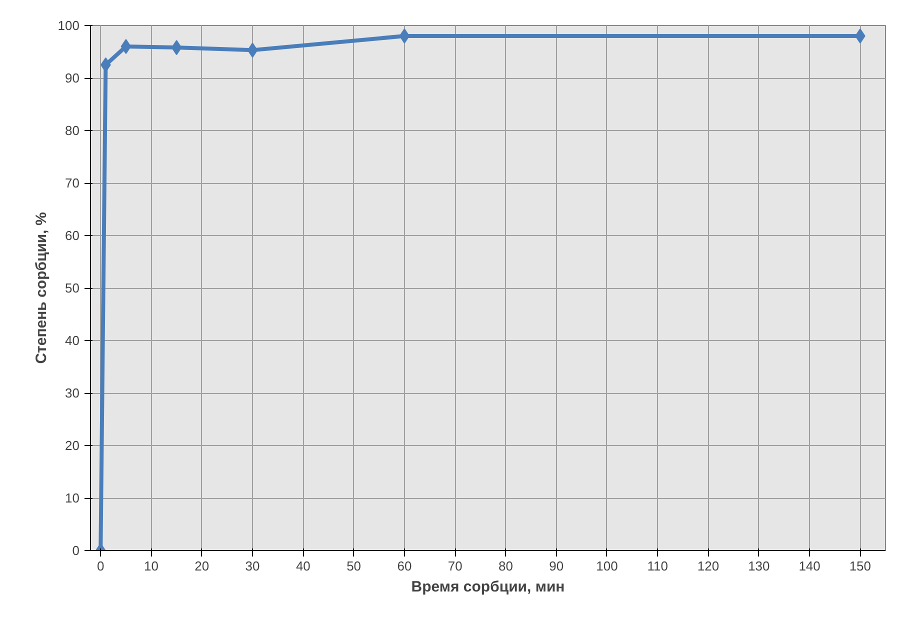 This screenshot has width=909, height=625. Describe the element at coordinates (72, 130) in the screenshot. I see `y-tick-label: 80` at that location.